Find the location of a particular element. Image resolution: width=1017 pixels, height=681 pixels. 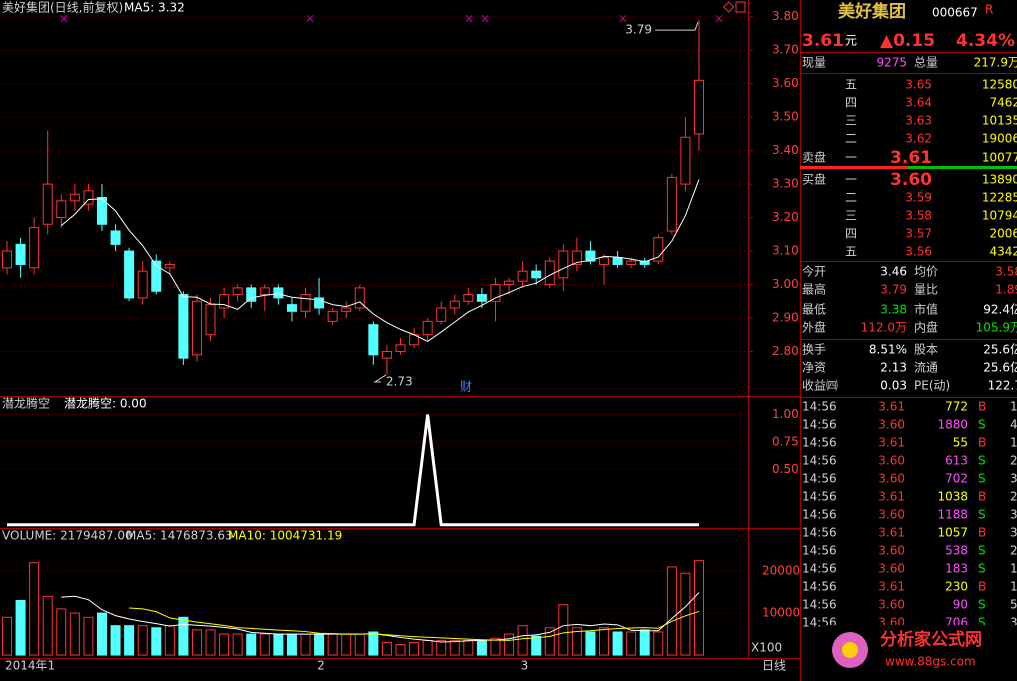

stat-label: 量比 is located at coordinates (926, 290).